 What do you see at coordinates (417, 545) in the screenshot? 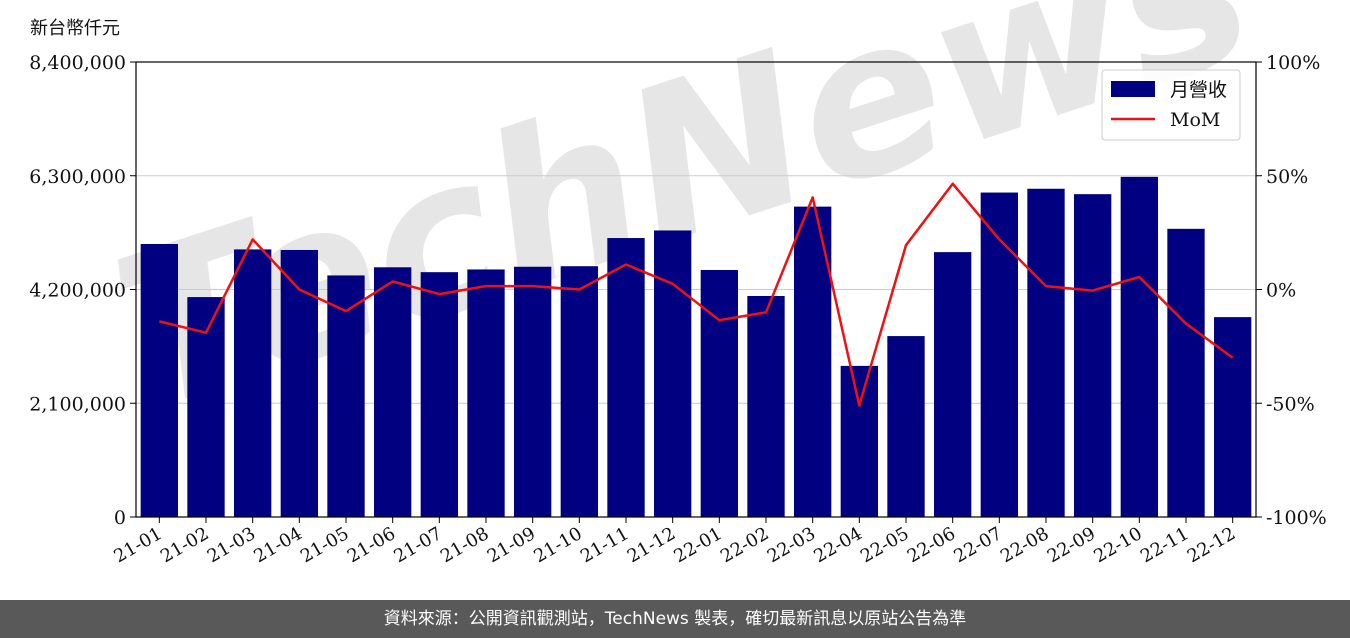
I see `x-tick-label: 21-07` at bounding box center [417, 545].